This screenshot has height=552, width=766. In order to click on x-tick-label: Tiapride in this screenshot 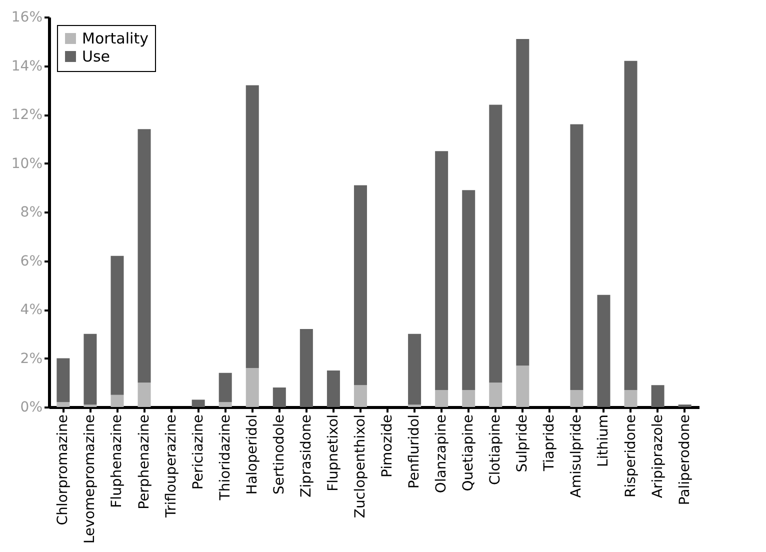, I will do `click(550, 443)`.